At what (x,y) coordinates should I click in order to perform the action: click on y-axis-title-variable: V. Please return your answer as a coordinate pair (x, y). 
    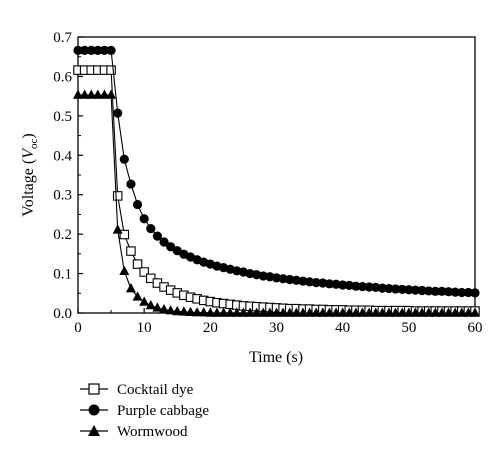
    Looking at the image, I should click on (28, 153).